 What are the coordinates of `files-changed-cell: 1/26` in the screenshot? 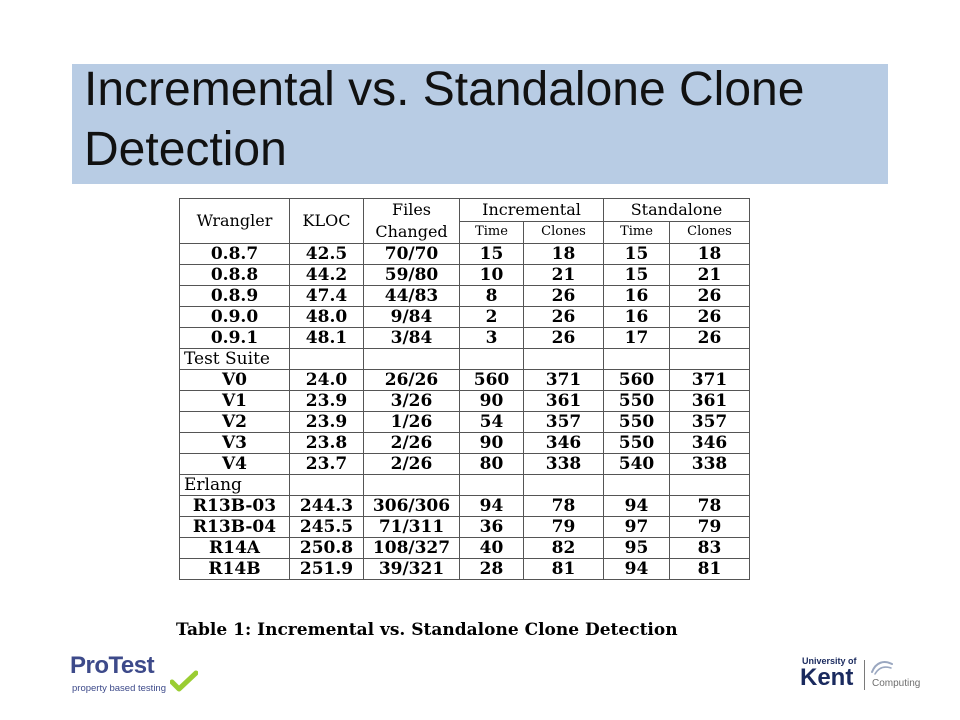 It's located at (411, 422).